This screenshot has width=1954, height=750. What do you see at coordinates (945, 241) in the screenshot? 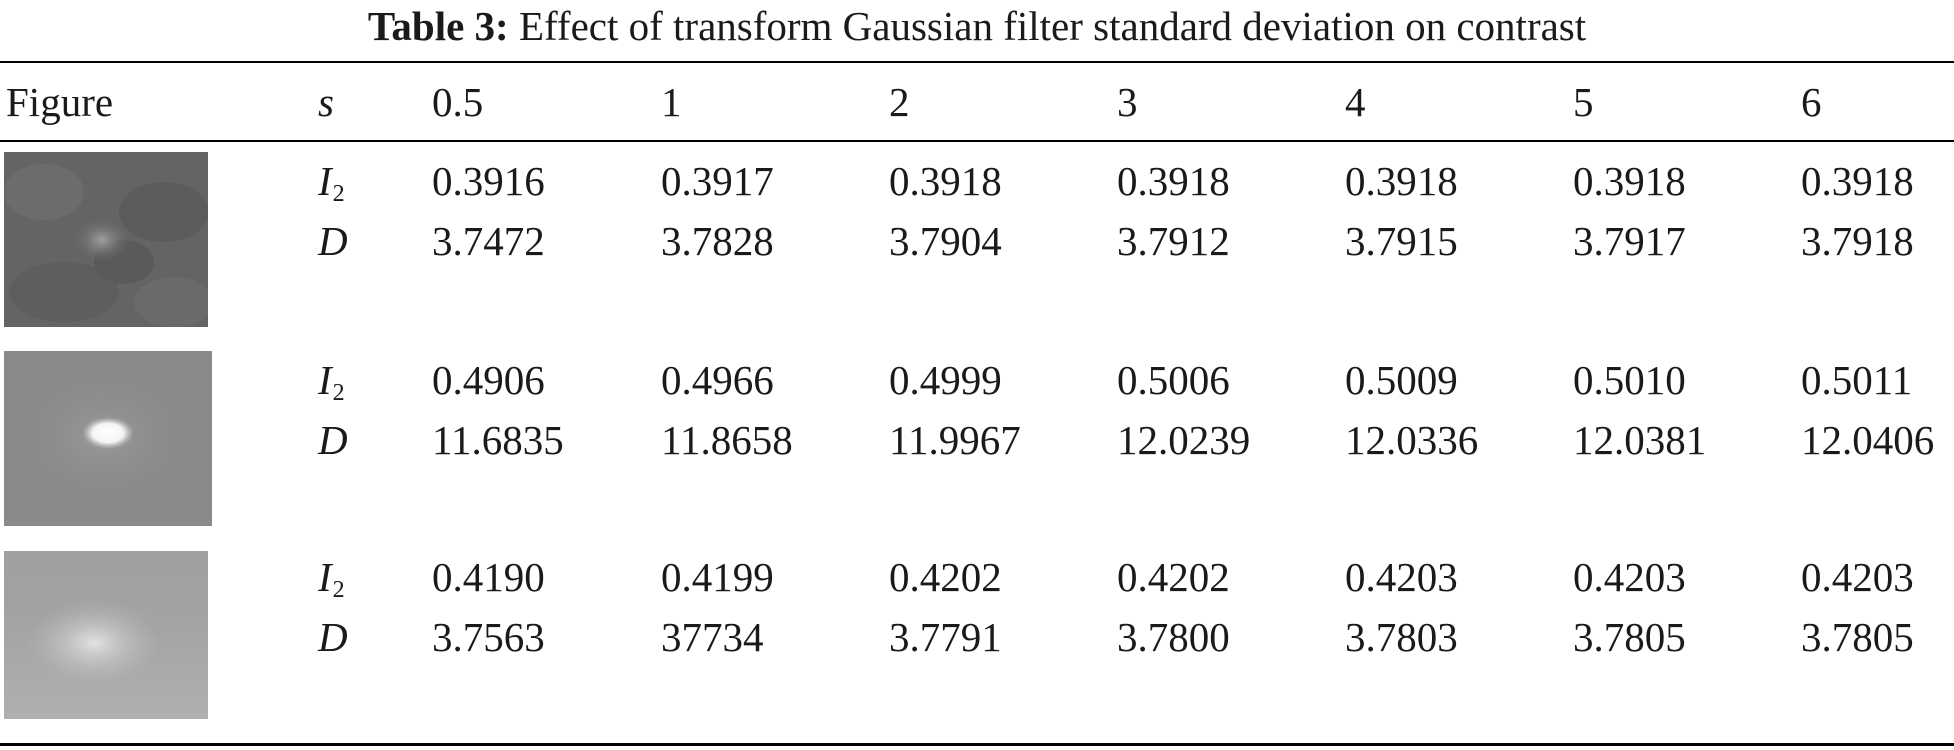
I see `d-value: 3.7904` at bounding box center [945, 241].